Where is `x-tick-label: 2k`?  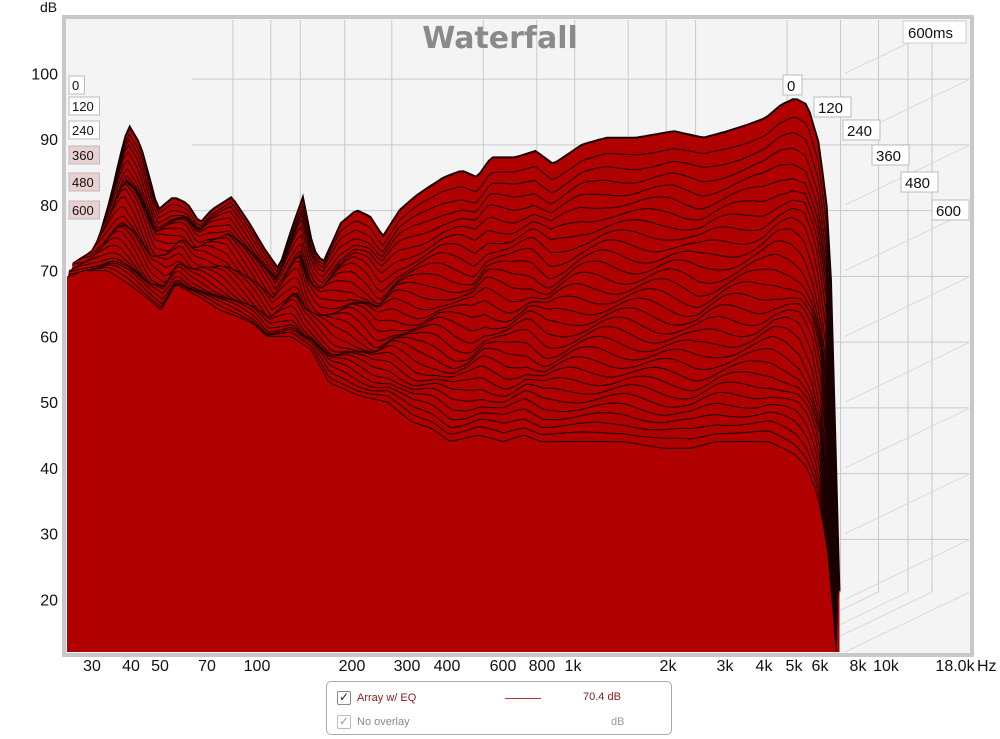 x-tick-label: 2k is located at coordinates (669, 666).